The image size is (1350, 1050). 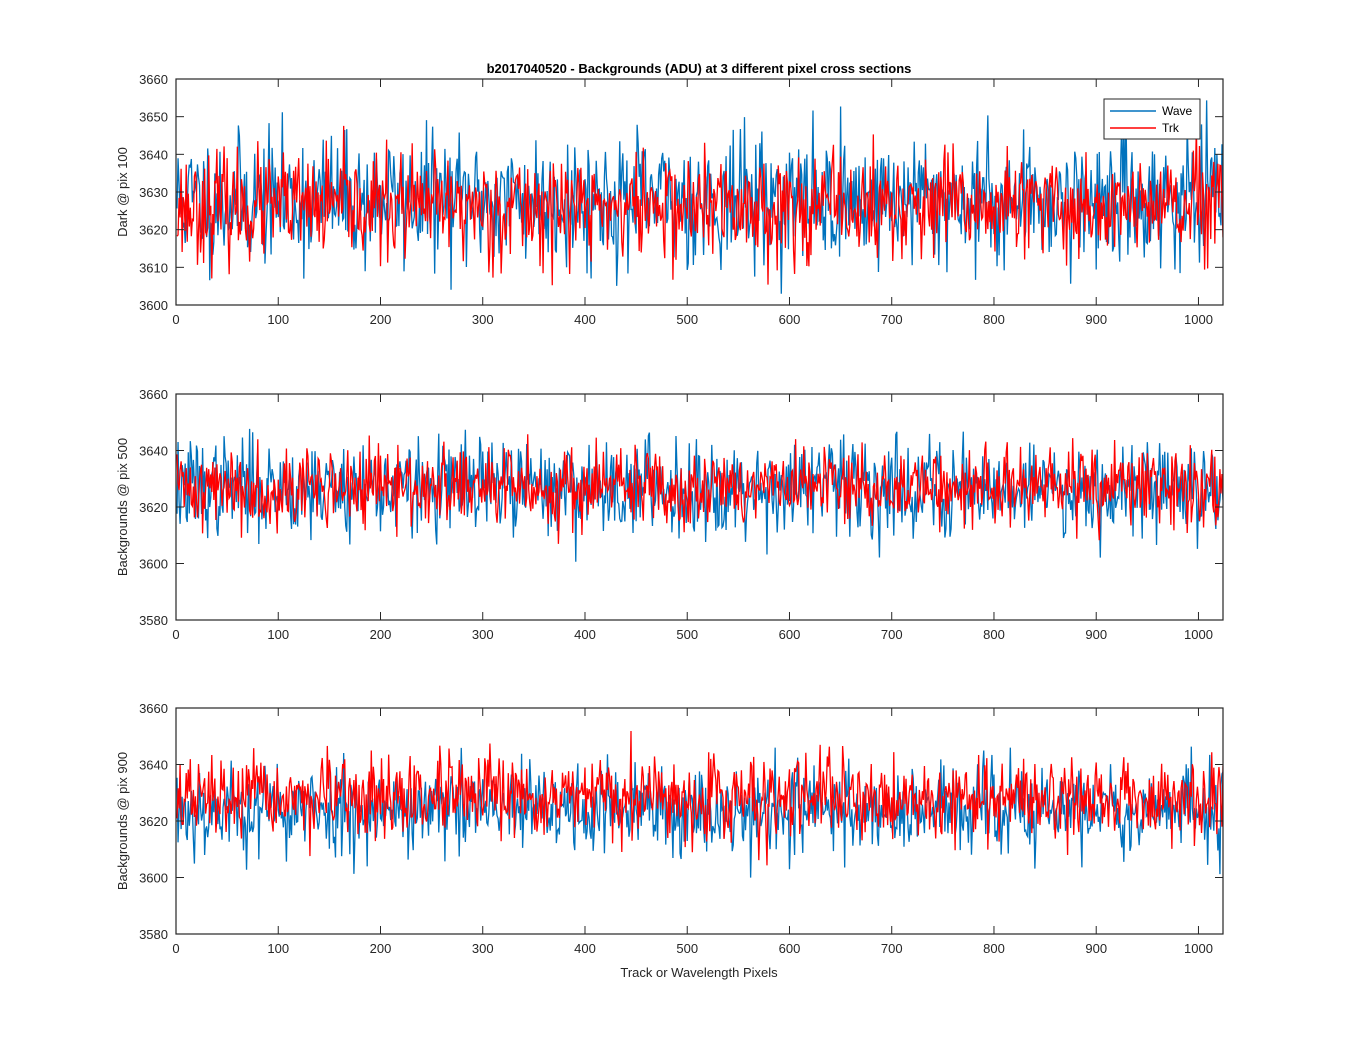 What do you see at coordinates (153, 117) in the screenshot?
I see `y-tick-label: 3650` at bounding box center [153, 117].